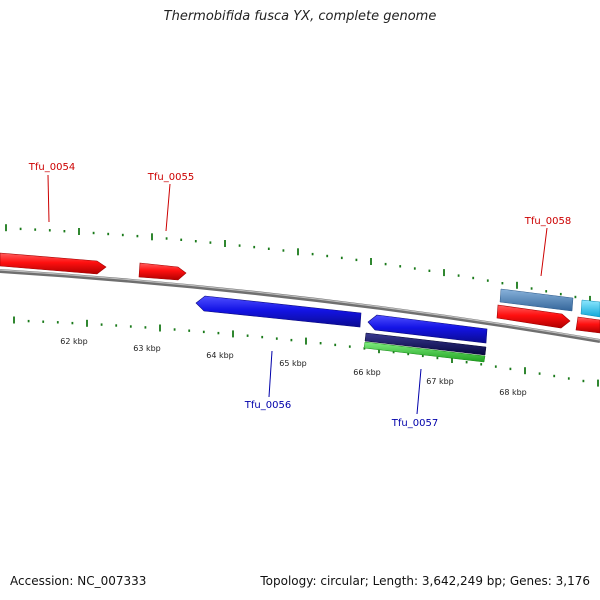 This screenshot has width=600, height=600. I want to click on gene-label-tfu-0057: Tfu_0057, so click(414, 423).